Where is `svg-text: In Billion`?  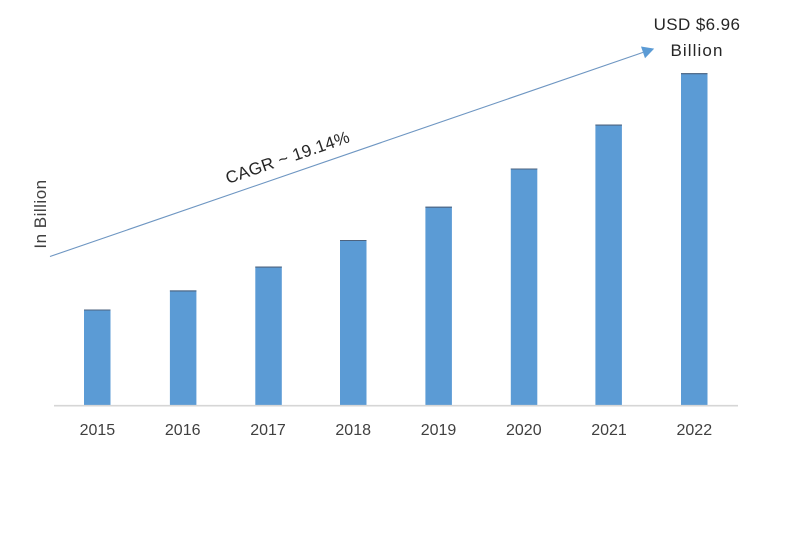 svg-text: In Billion is located at coordinates (40, 213).